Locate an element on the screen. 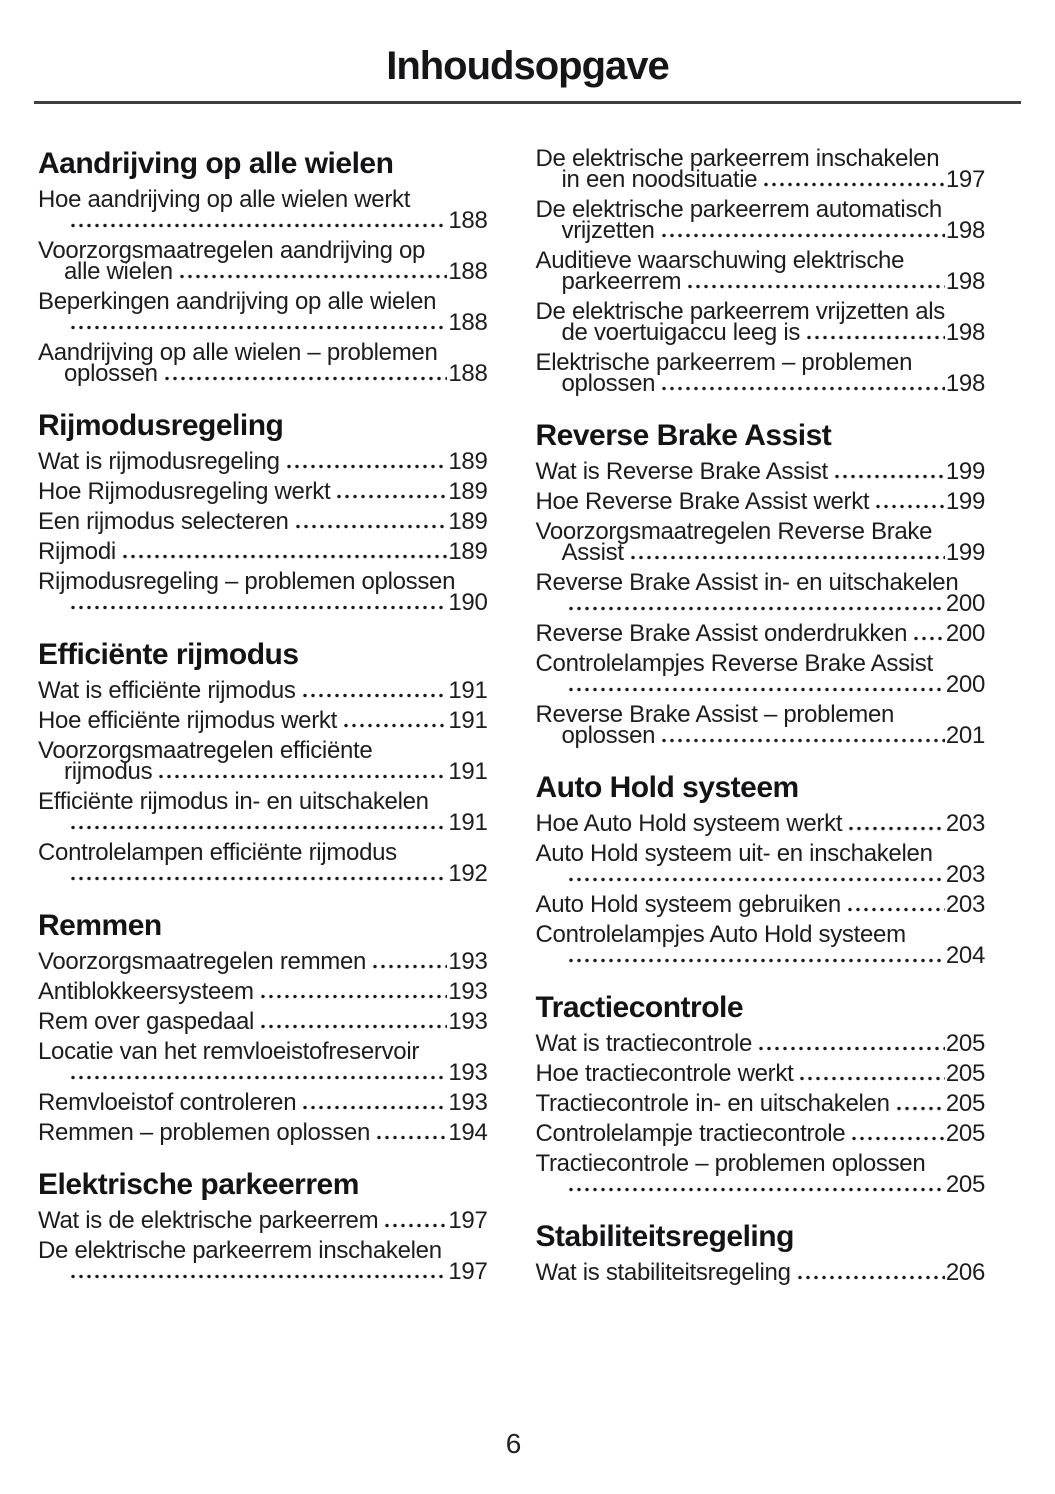  toc-entry: Tractiecontrole – problemen oplossen 205 is located at coordinates (761, 1174).